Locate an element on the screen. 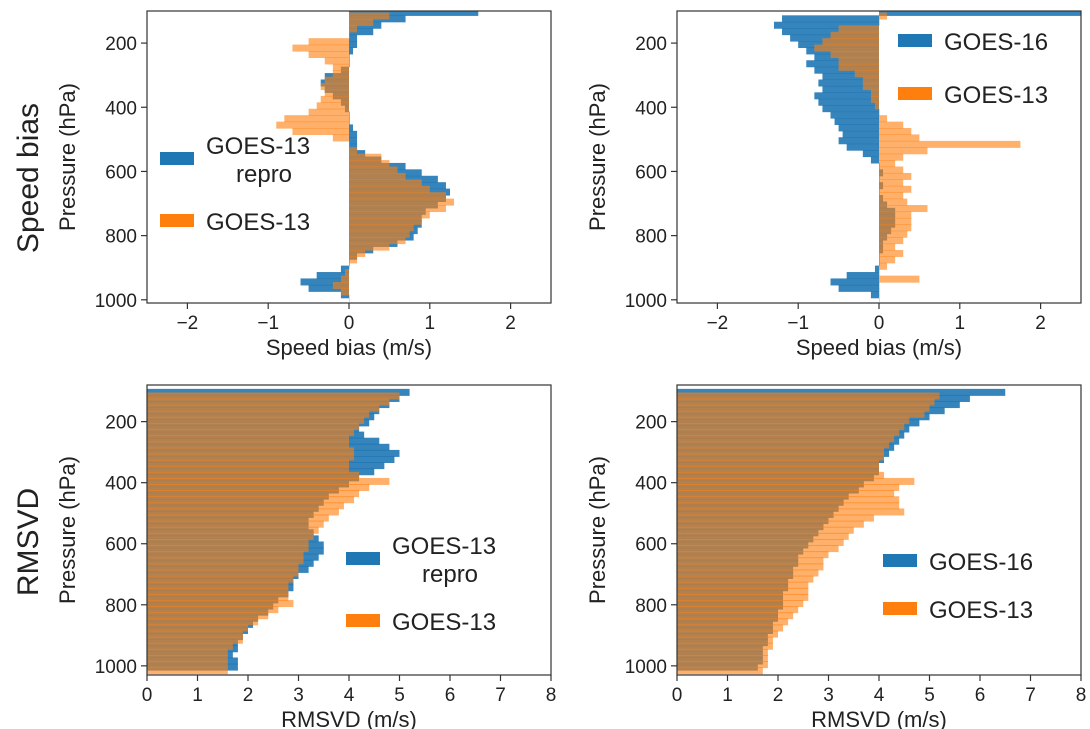  x-tick-label: −1 is located at coordinates (268, 323).